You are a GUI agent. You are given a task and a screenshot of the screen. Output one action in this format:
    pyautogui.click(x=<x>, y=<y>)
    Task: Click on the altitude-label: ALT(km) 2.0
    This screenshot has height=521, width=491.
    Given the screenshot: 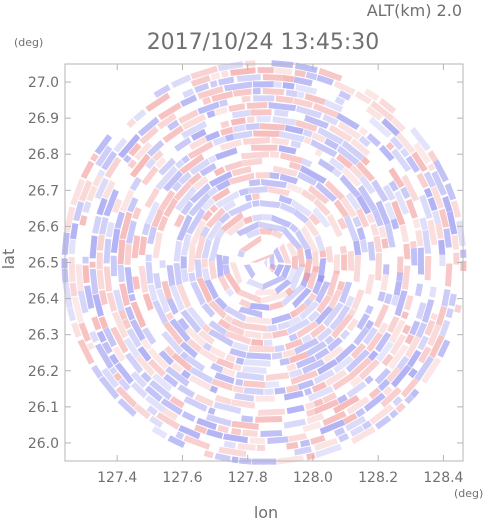 What is the action you would take?
    pyautogui.click(x=414, y=10)
    